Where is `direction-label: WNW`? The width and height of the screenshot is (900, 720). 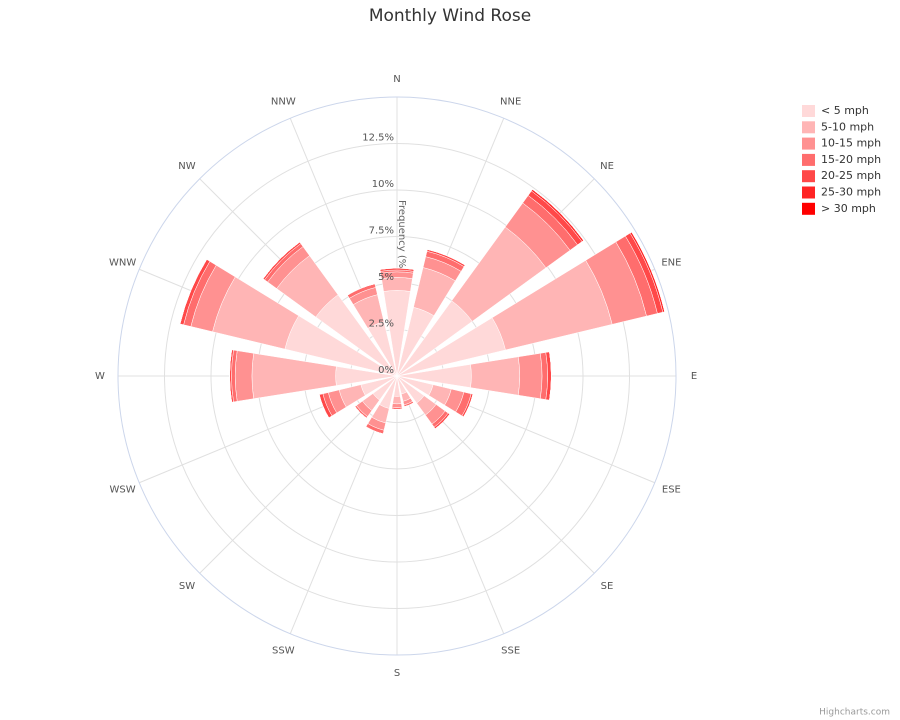
direction-label: WNW is located at coordinates (122, 262).